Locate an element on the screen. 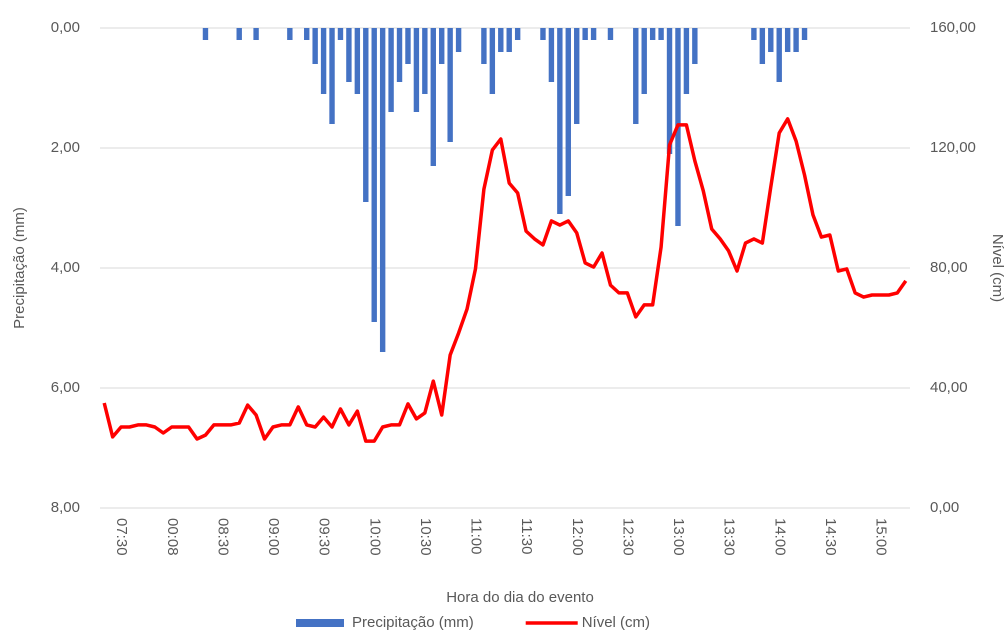  x-tick-label: 10:30 is located at coordinates (425, 537).